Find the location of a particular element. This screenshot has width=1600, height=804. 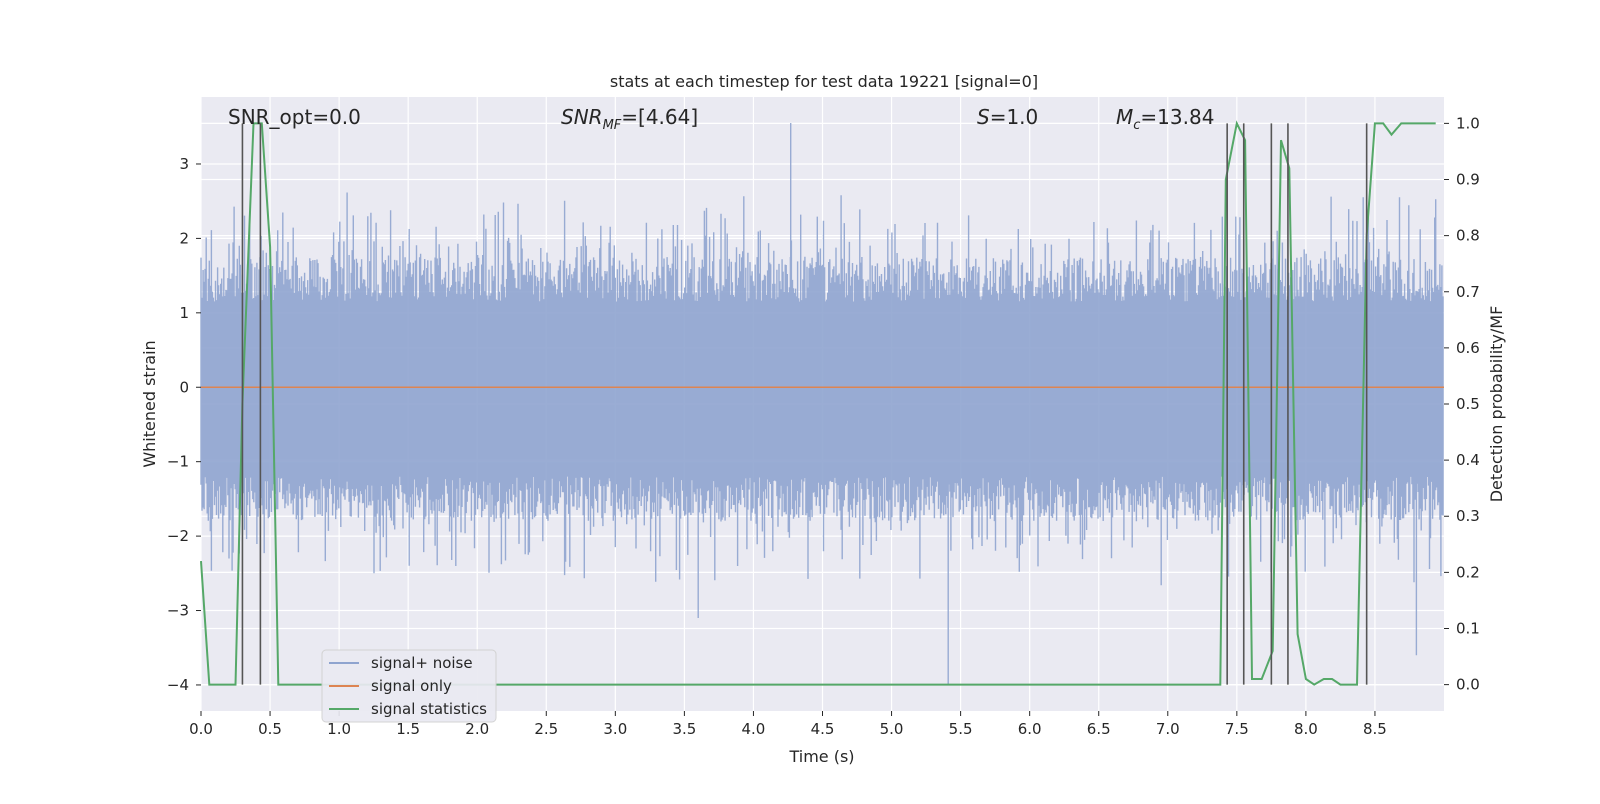

y-left-tick-label: 2 is located at coordinates (184, 238).